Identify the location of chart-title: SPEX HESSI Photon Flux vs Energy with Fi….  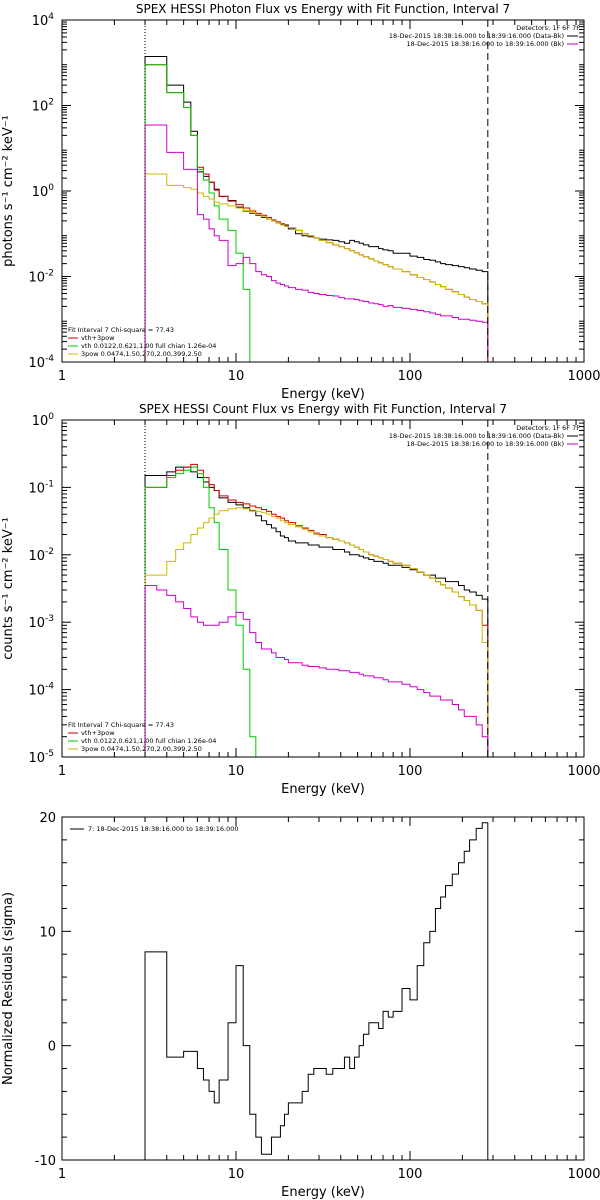
(323, 9).